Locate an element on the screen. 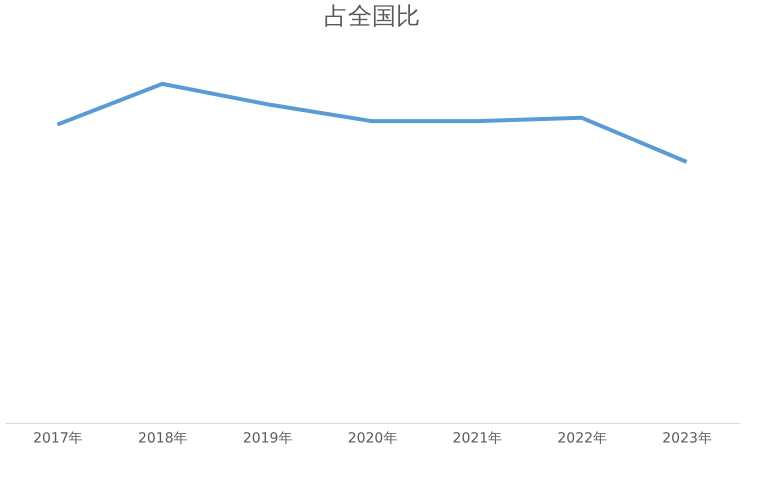 The height and width of the screenshot is (480, 774). x-tick-label: 2019年 is located at coordinates (267, 438).